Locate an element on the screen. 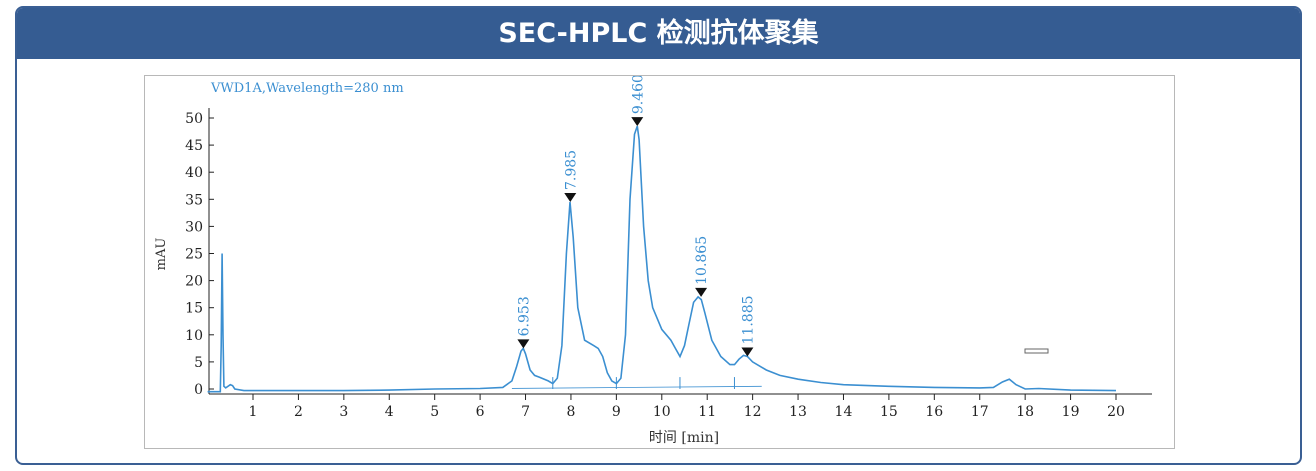 The image size is (1316, 471). x-tick-label: 12 is located at coordinates (753, 412).